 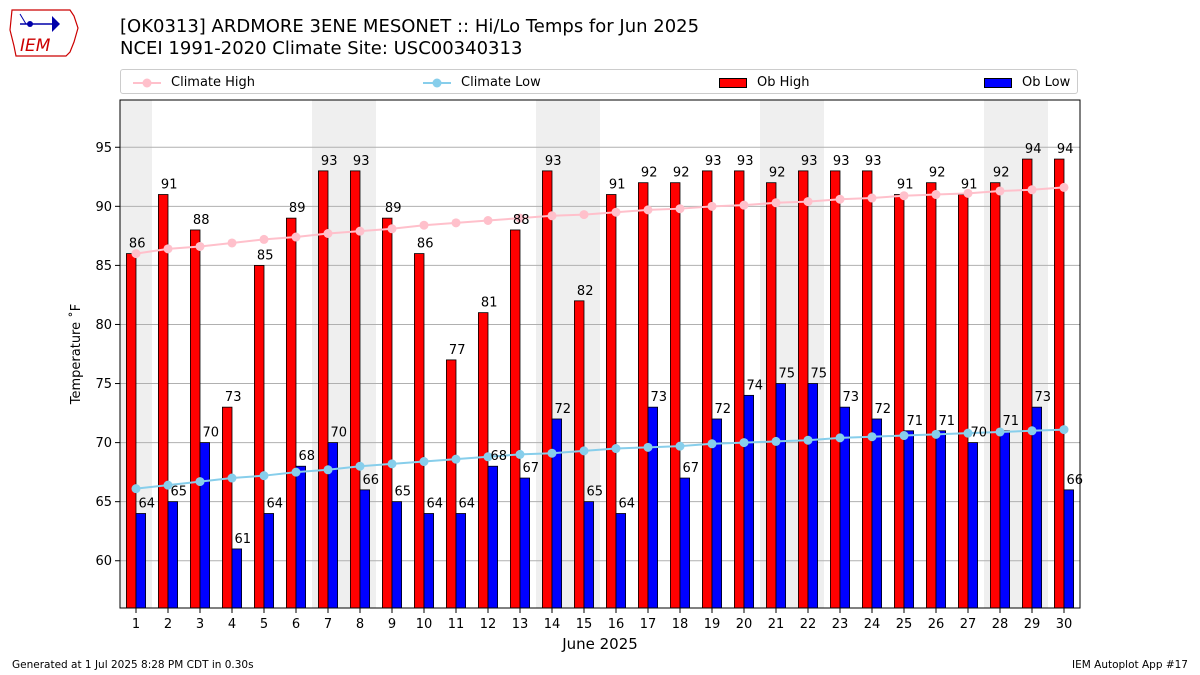 What do you see at coordinates (44, 33) in the screenshot?
I see `iem-logo: IEM` at bounding box center [44, 33].